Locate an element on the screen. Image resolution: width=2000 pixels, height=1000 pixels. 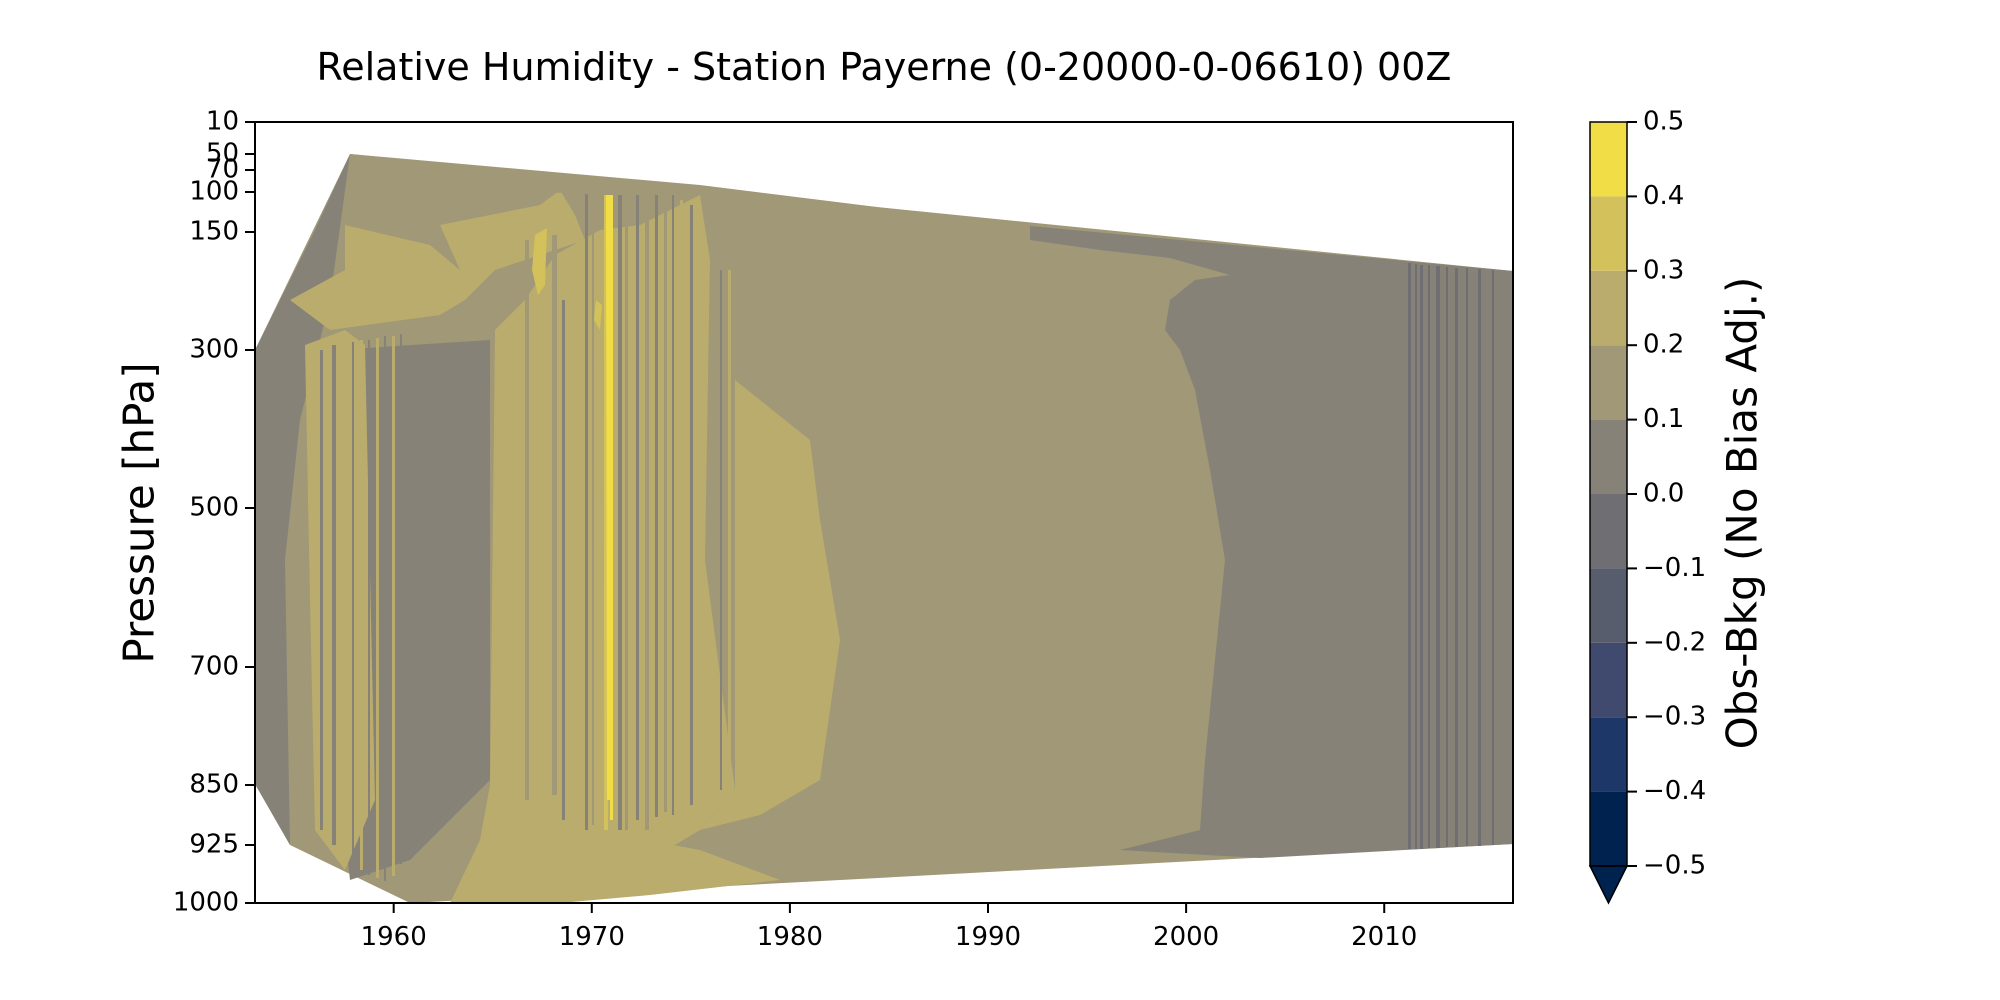
x-tick-label: 1970 is located at coordinates (592, 937).